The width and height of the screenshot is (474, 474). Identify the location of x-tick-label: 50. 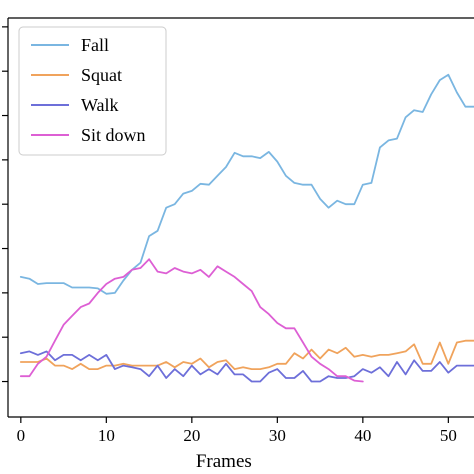
(448, 435).